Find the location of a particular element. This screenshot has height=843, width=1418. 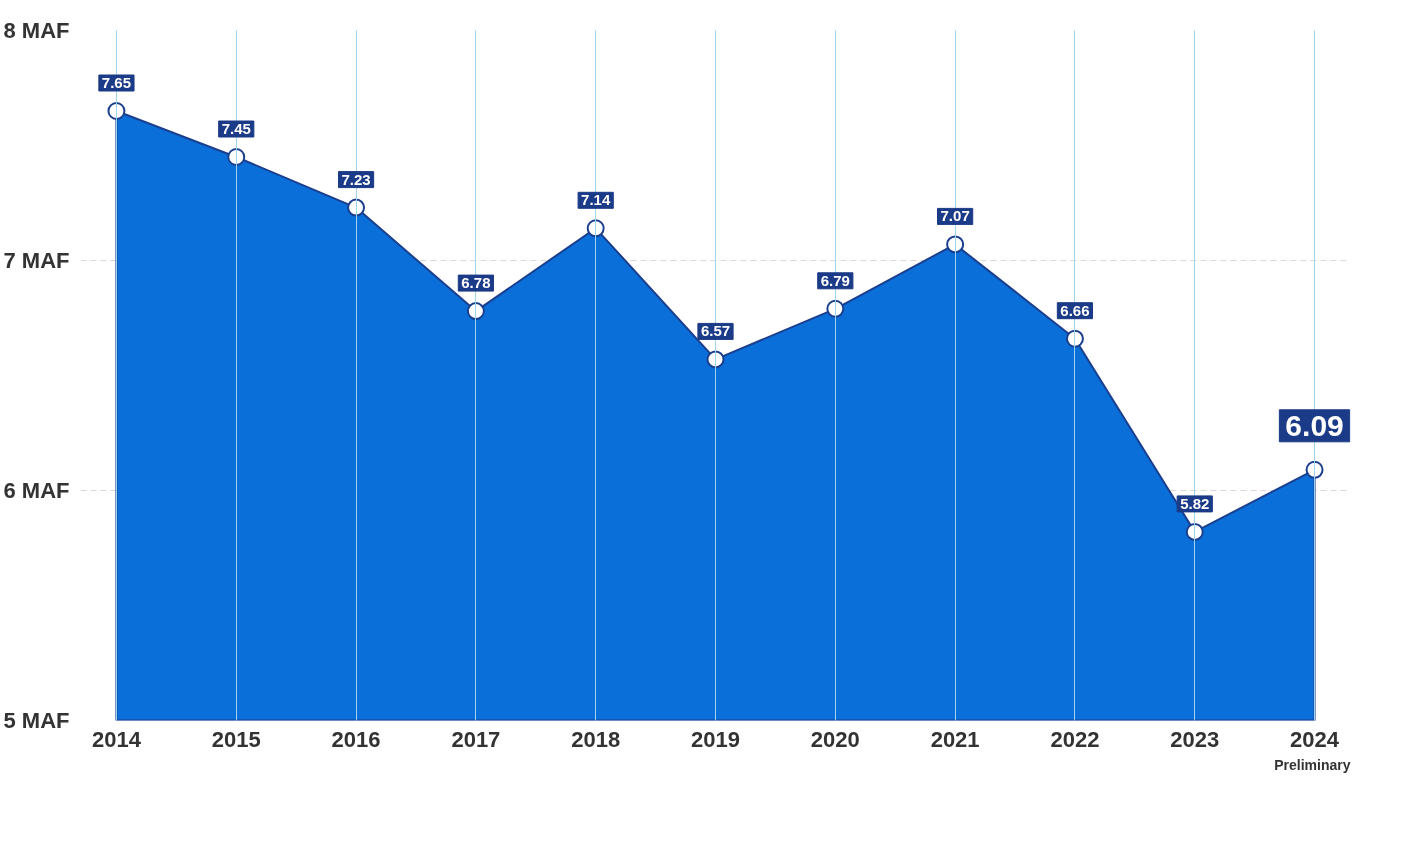

data-label: 6.09 is located at coordinates (1314, 425).